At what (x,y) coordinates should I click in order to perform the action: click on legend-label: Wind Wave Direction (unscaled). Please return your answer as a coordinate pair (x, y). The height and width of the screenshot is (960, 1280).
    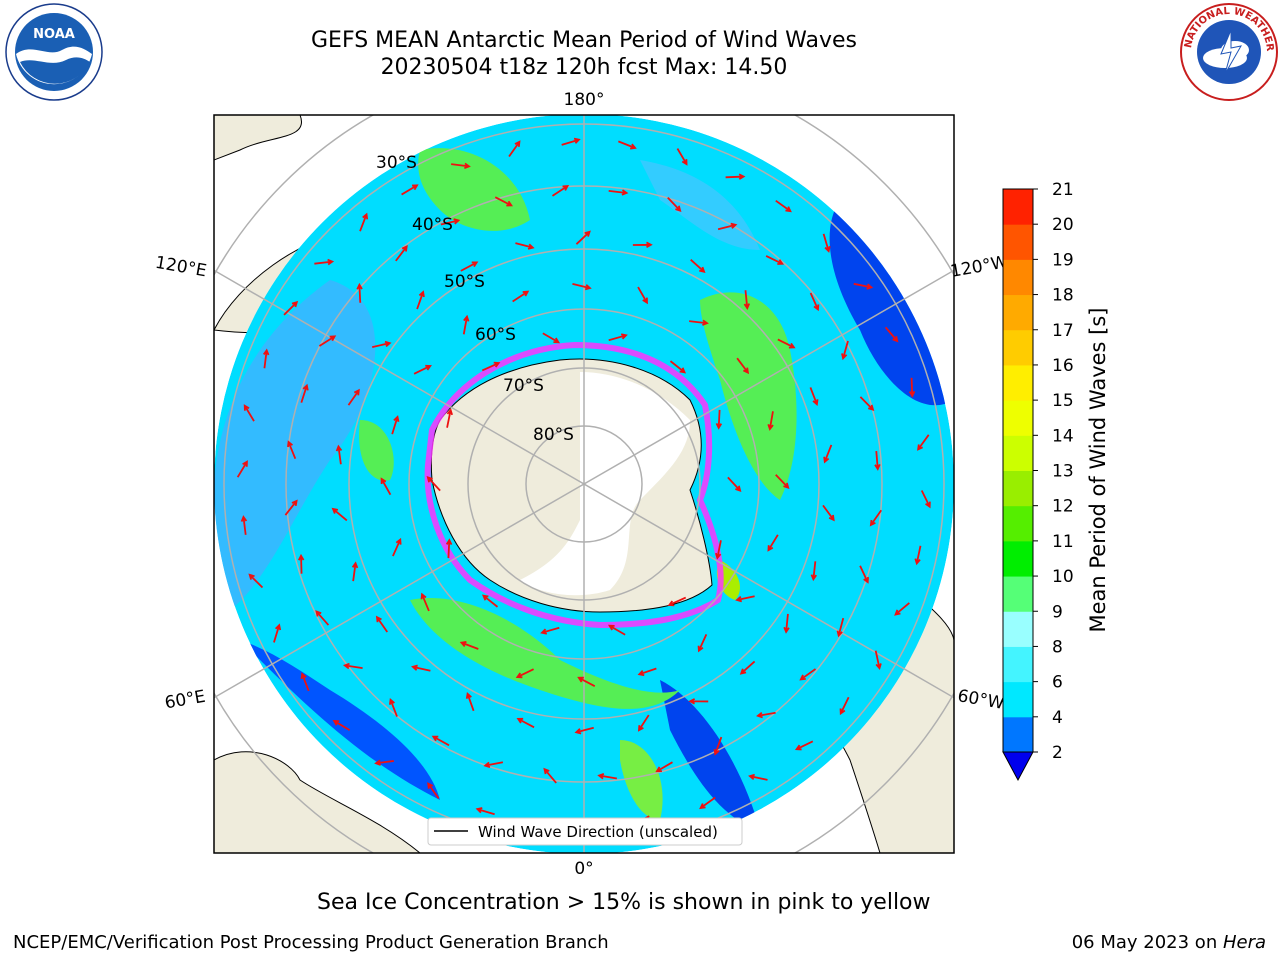
    Looking at the image, I should click on (598, 832).